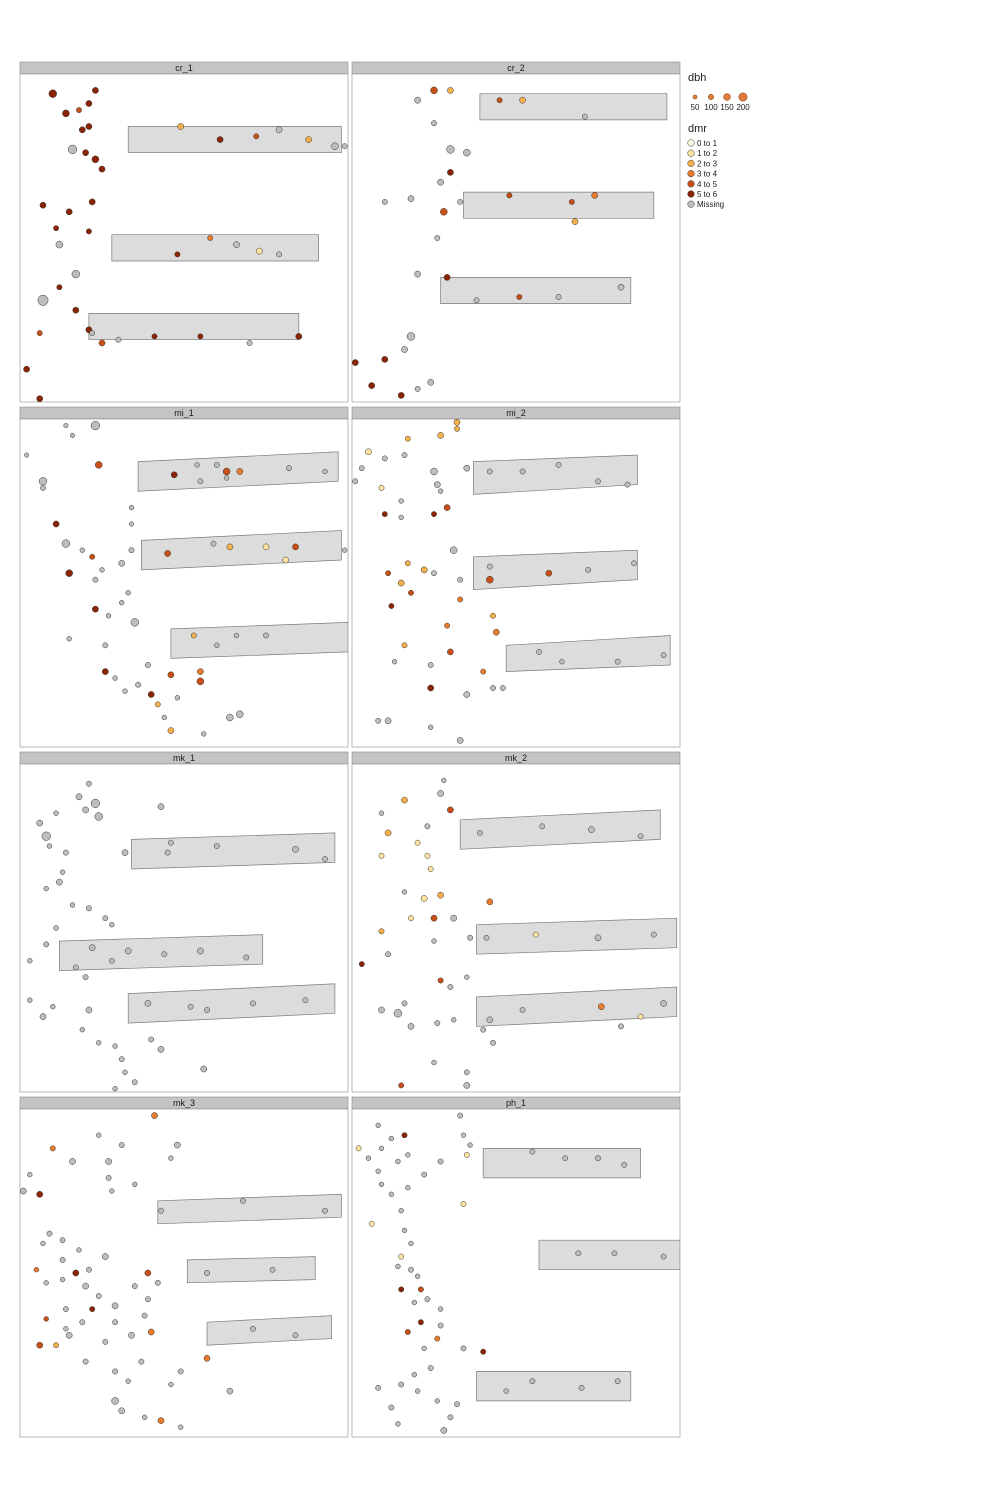 This screenshot has height=1500, width=1000. I want to click on facet-strip-label: mk_2, so click(516, 758).